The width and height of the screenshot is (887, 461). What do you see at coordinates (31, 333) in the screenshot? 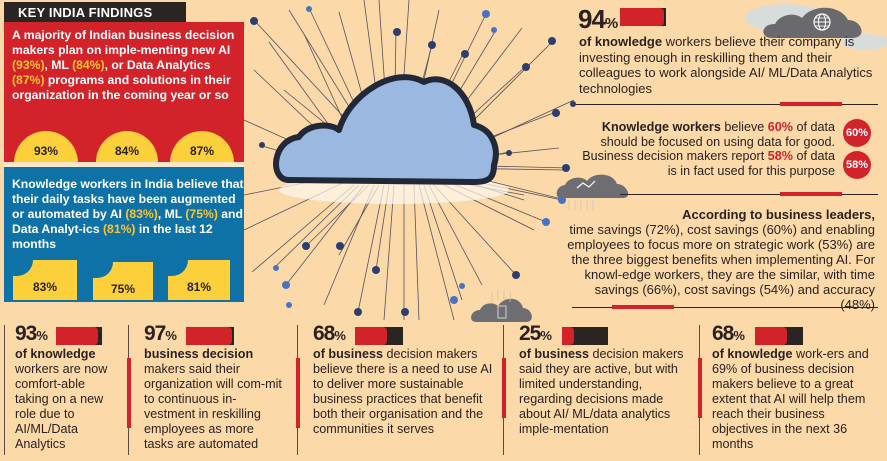
I see `comfortable-new-role-percent: 93%` at bounding box center [31, 333].